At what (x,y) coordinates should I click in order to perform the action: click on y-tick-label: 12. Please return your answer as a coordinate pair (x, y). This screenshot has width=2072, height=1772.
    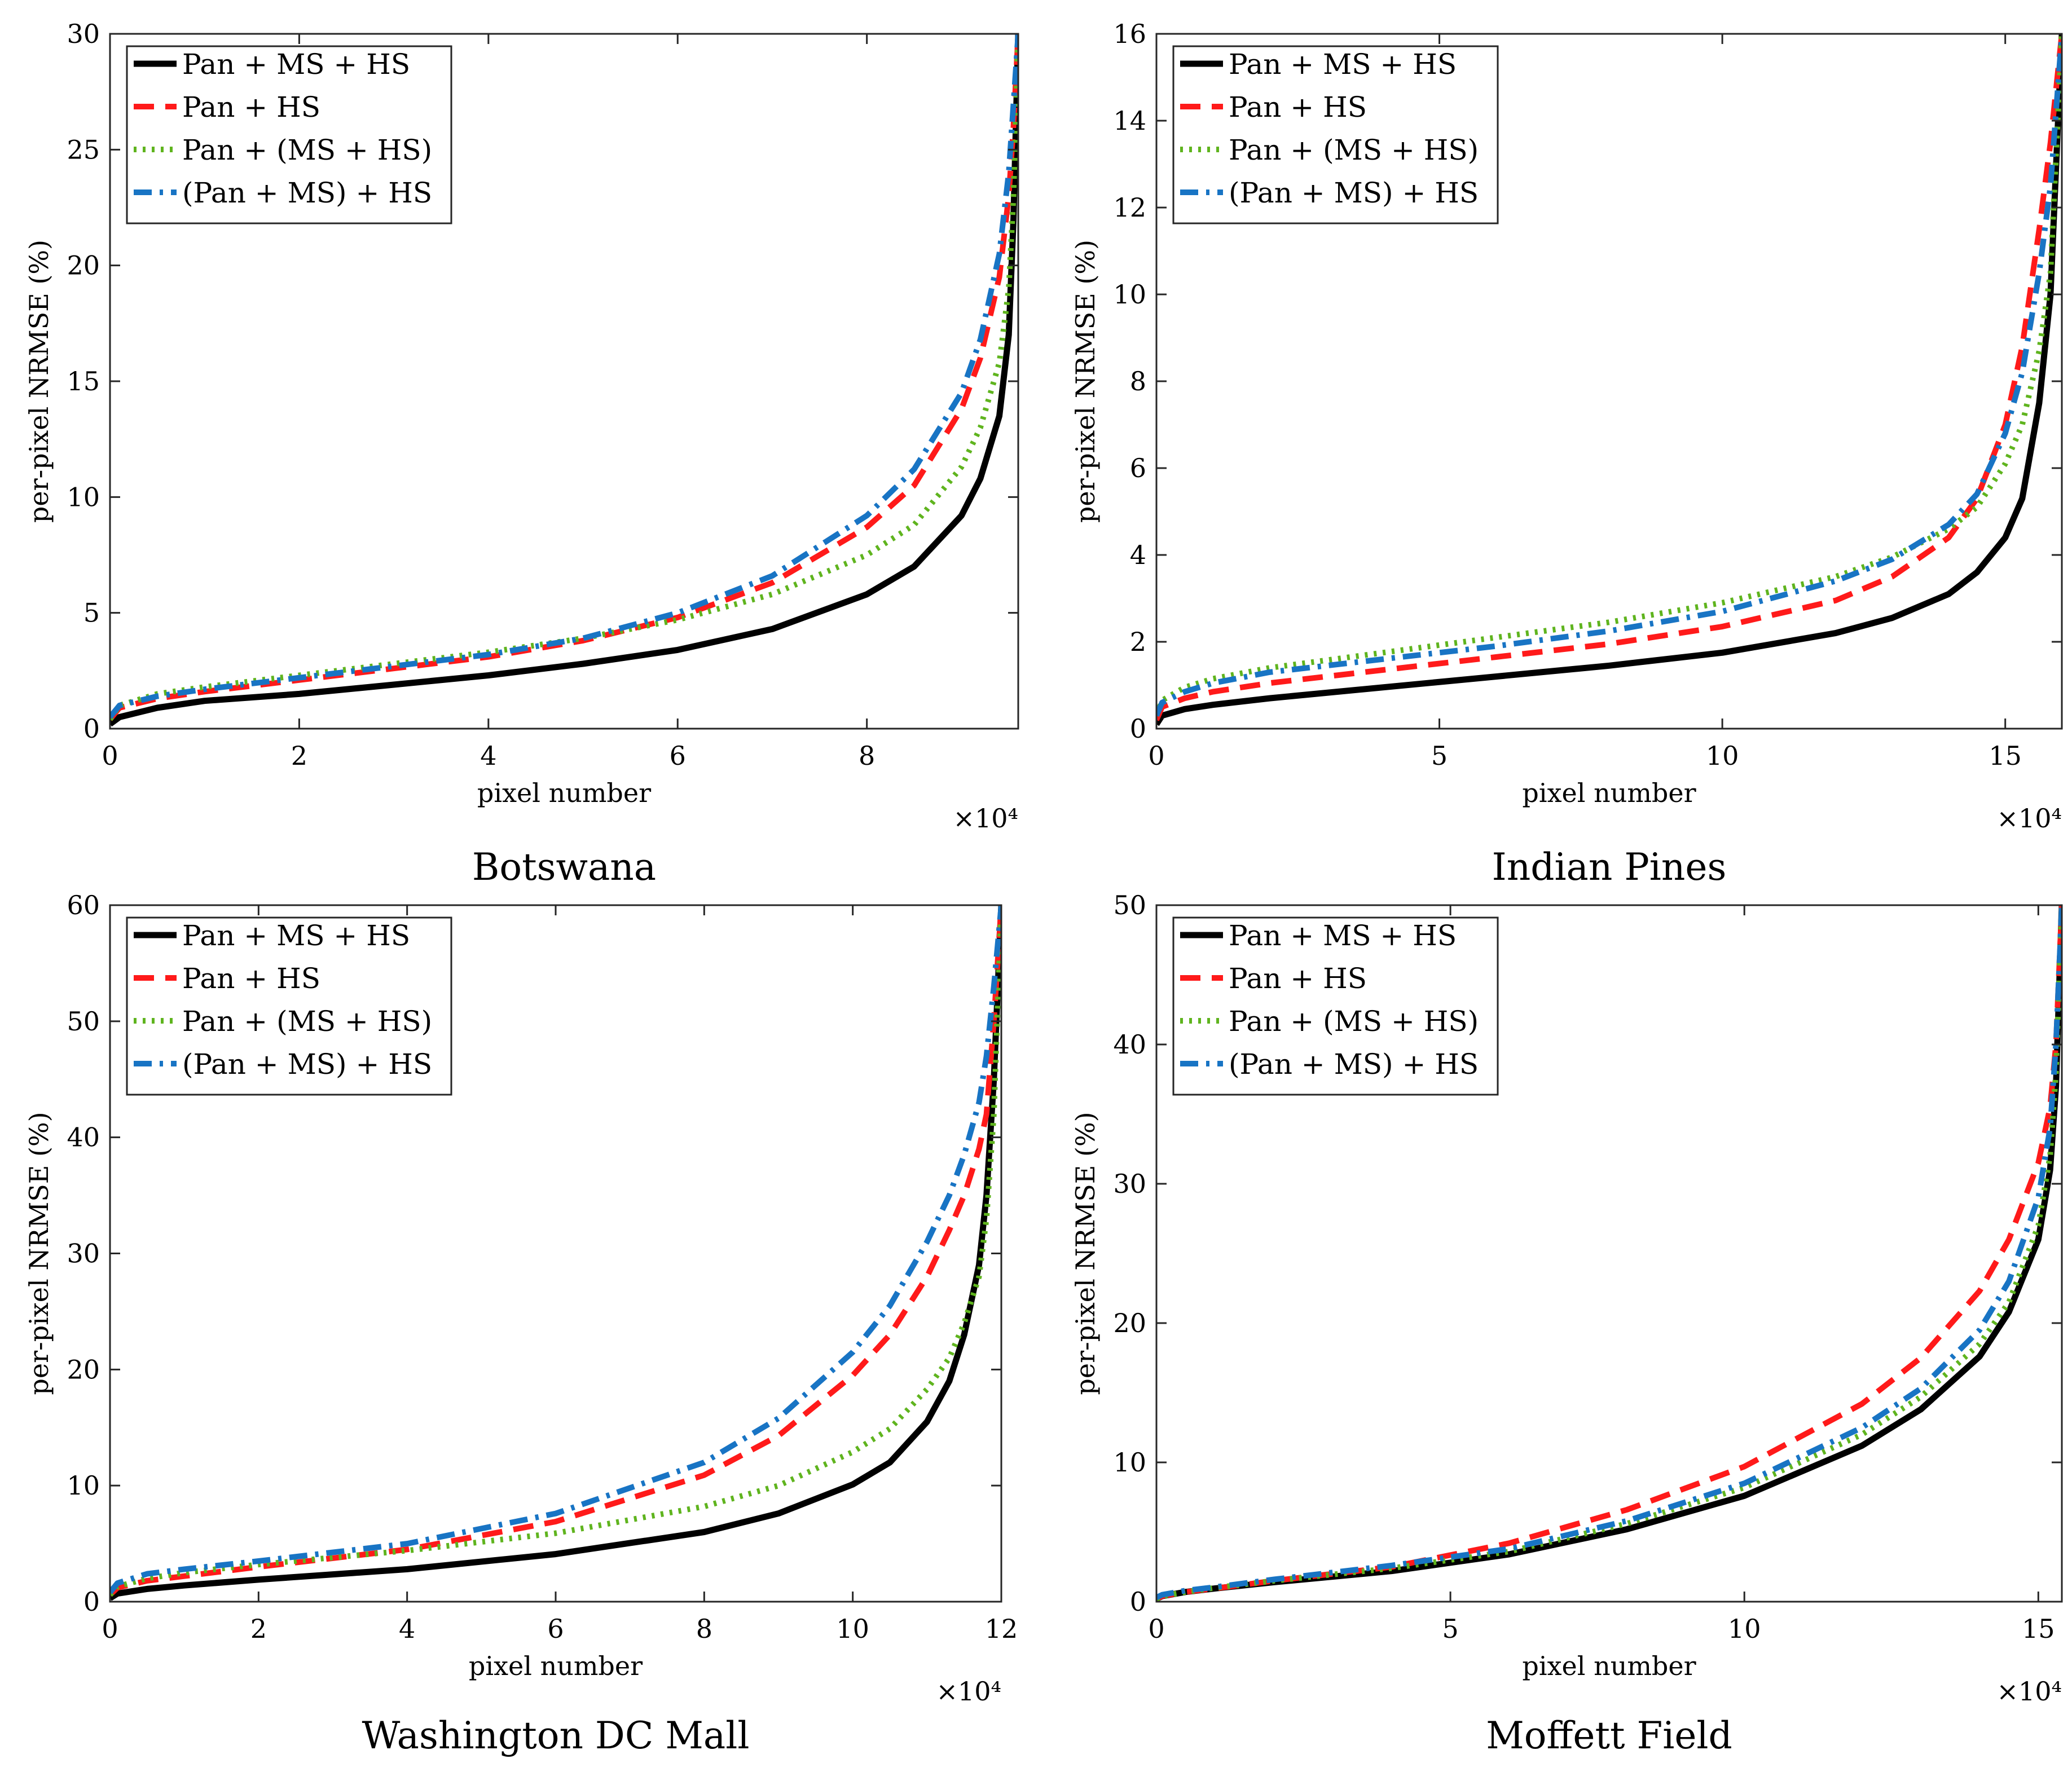
    Looking at the image, I should click on (1129, 207).